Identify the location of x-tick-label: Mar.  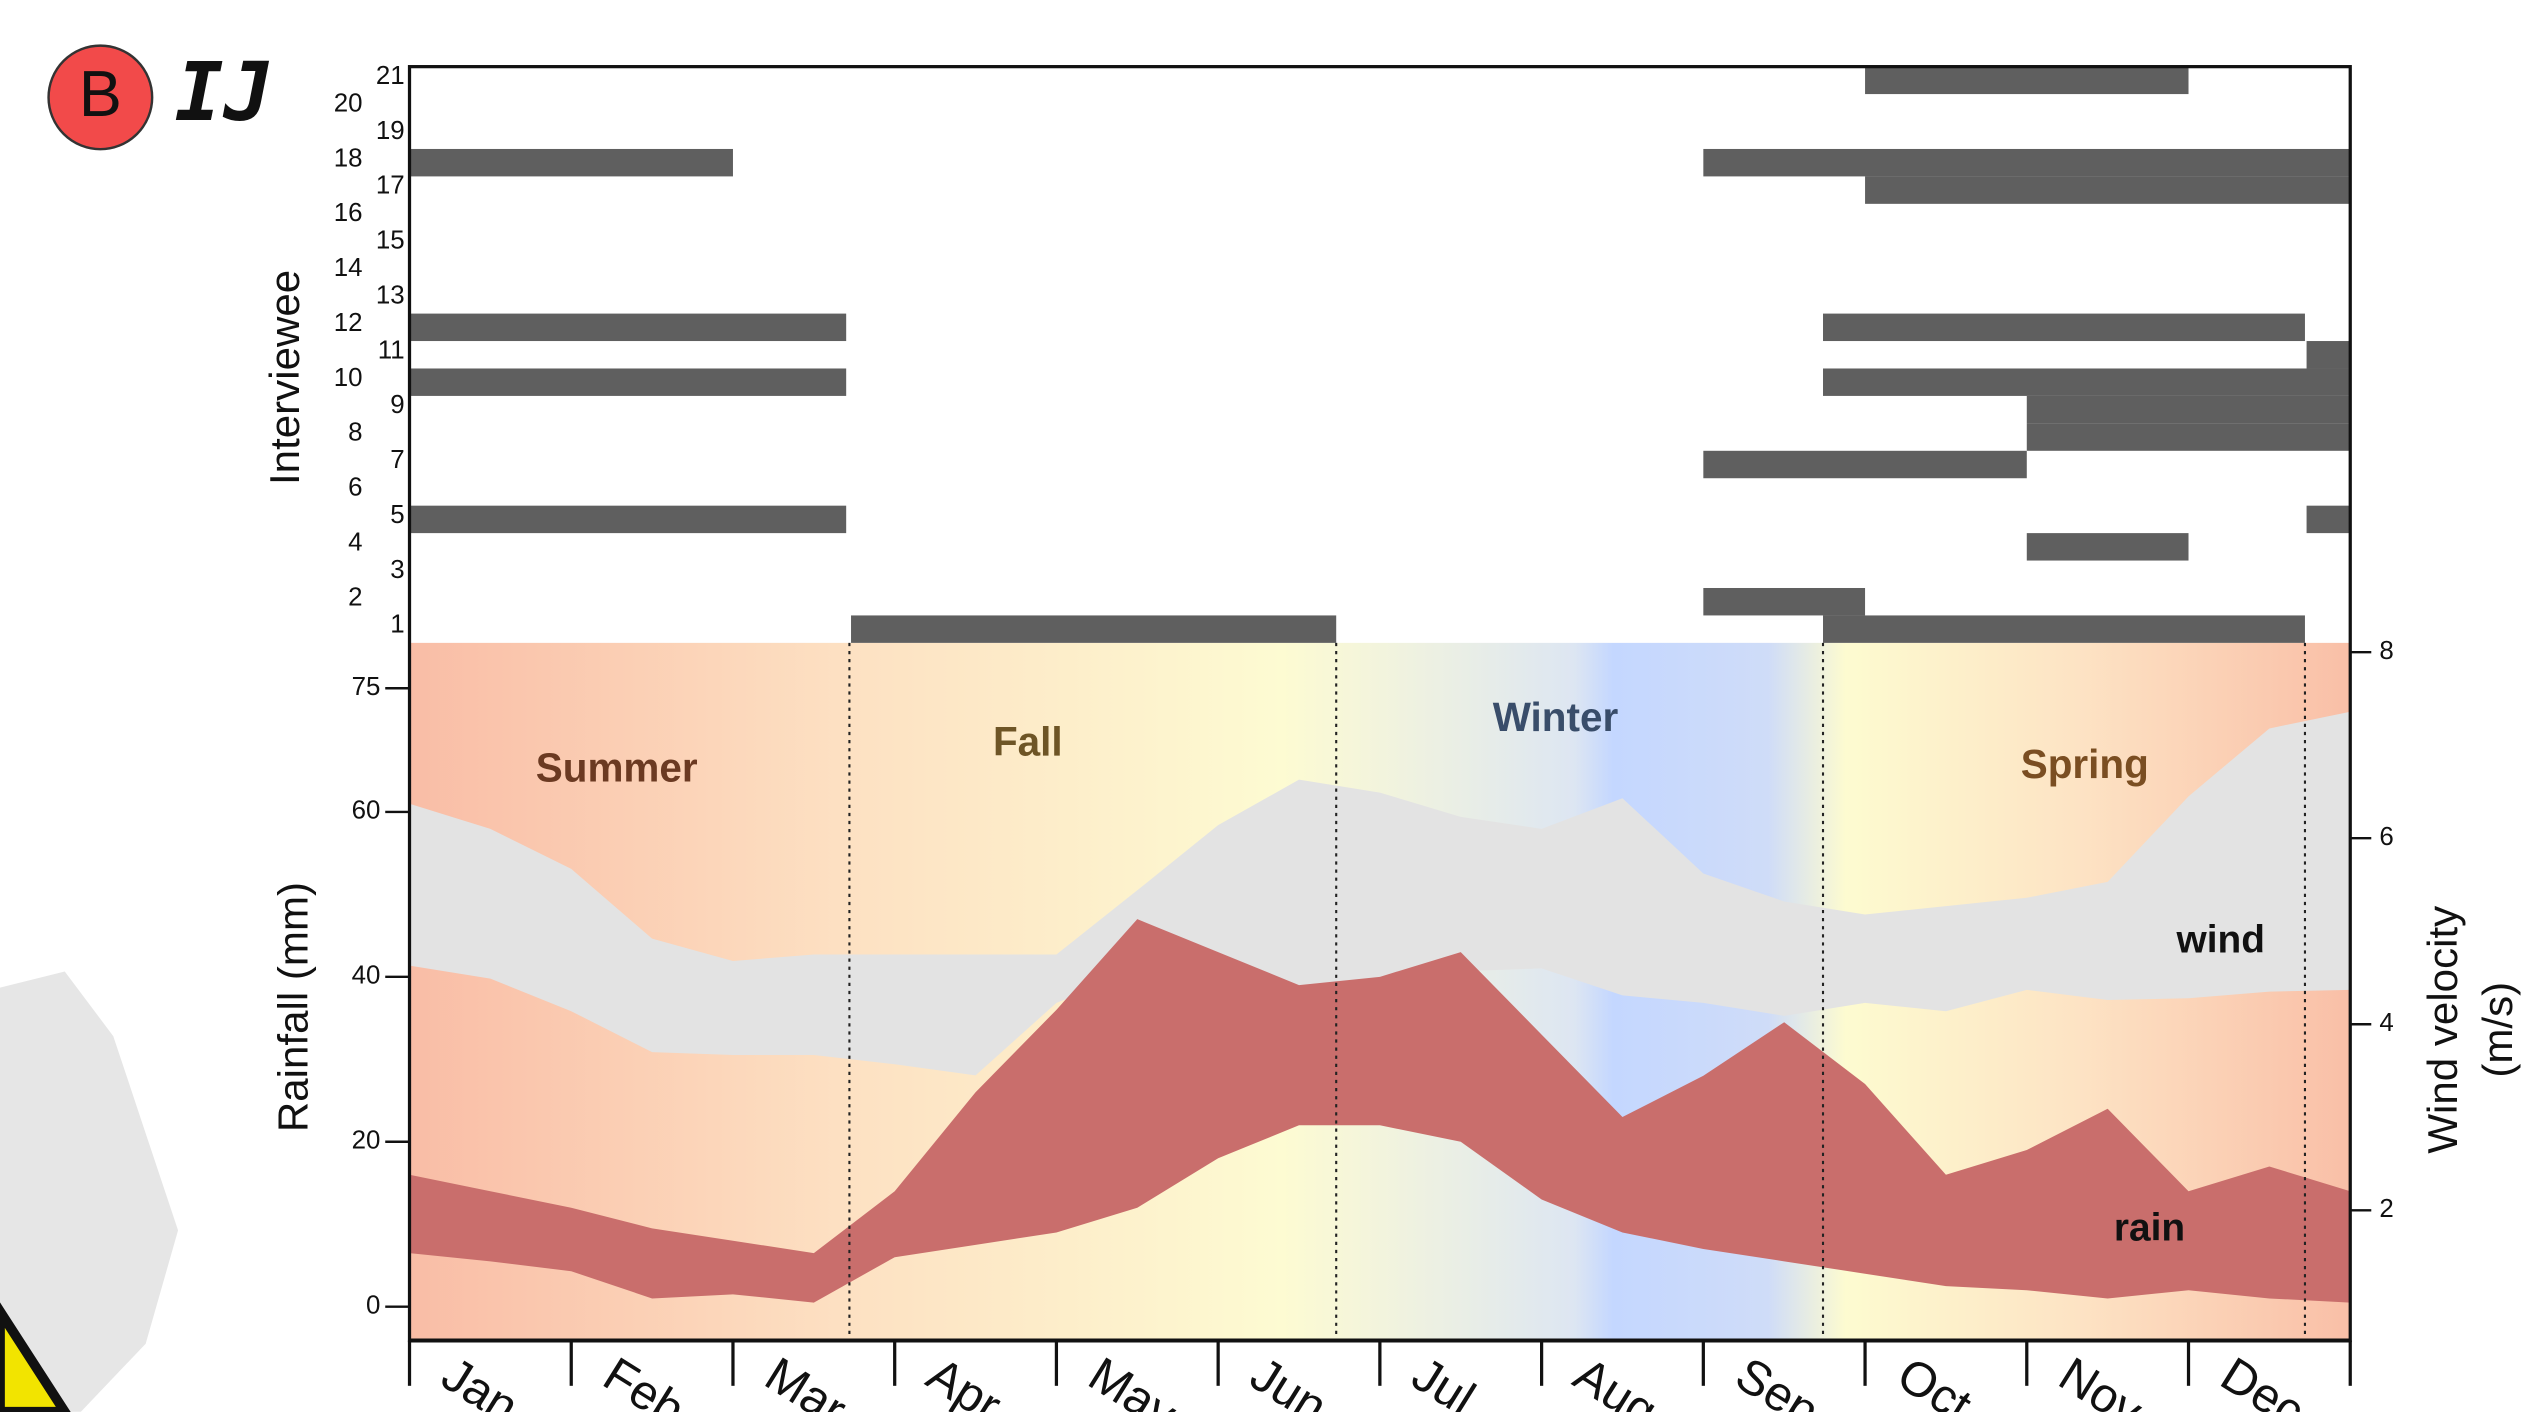
(806, 1379).